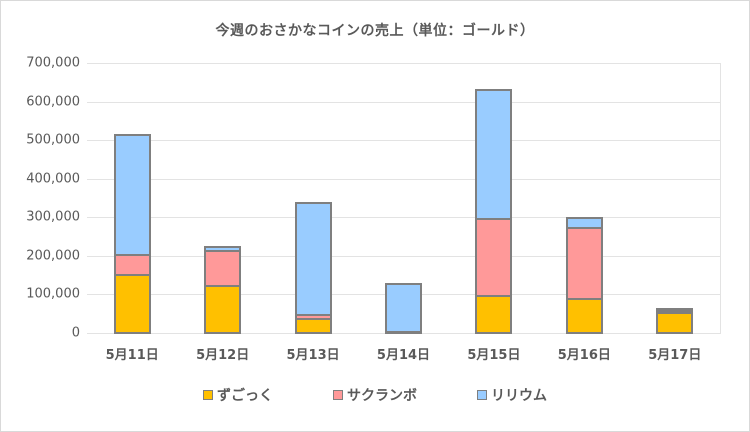 The width and height of the screenshot is (750, 432). What do you see at coordinates (403, 355) in the screenshot?
I see `x-tick-label: 5月14日` at bounding box center [403, 355].